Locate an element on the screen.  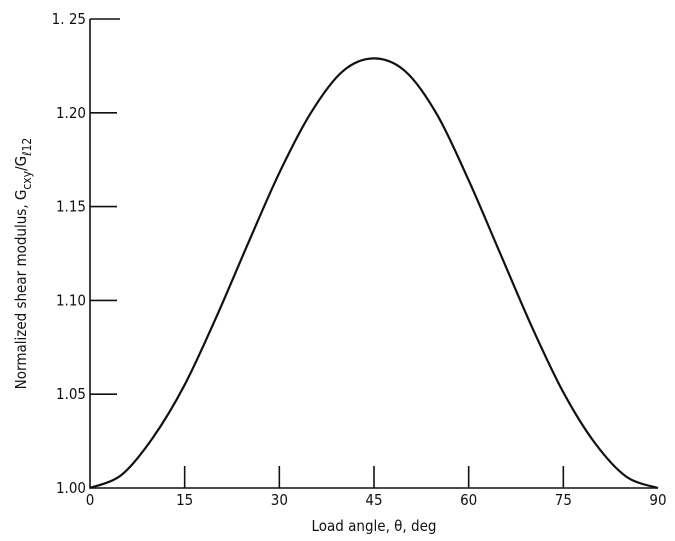
y-tick-label: 1. 25 is located at coordinates (69, 19).